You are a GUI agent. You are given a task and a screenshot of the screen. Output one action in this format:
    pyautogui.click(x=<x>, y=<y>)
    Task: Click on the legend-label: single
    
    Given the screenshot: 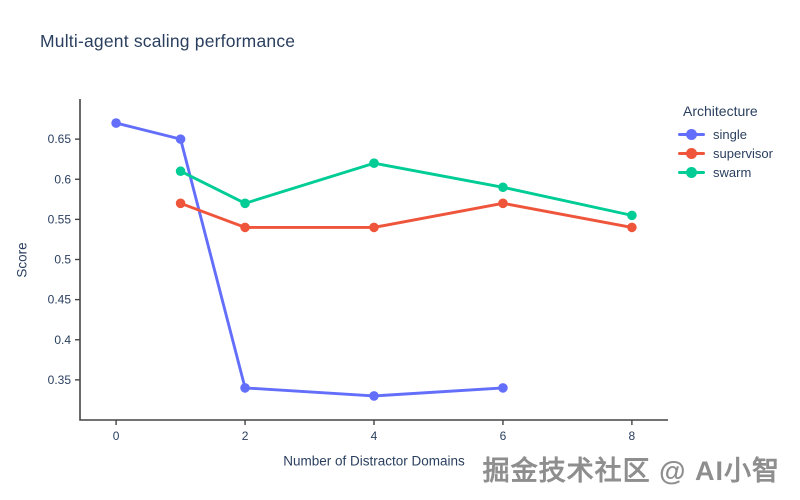 What is the action you would take?
    pyautogui.click(x=730, y=134)
    